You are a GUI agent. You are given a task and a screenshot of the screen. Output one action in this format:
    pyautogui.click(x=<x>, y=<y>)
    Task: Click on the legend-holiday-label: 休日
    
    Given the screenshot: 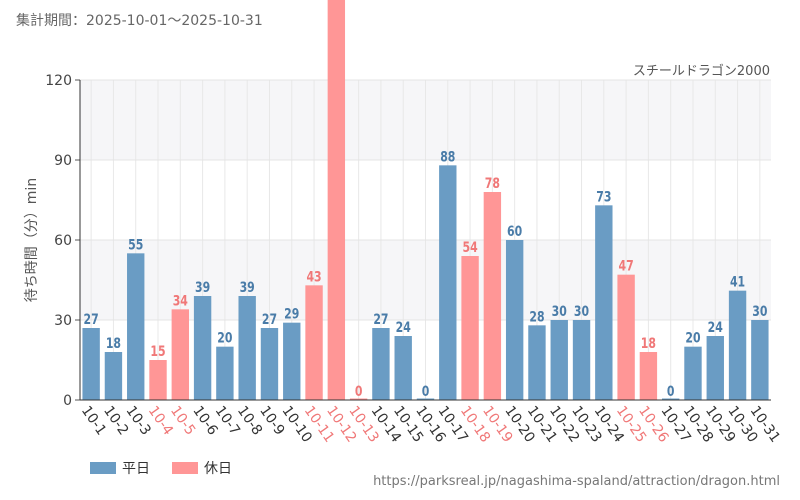 What is the action you would take?
    pyautogui.click(x=218, y=469)
    